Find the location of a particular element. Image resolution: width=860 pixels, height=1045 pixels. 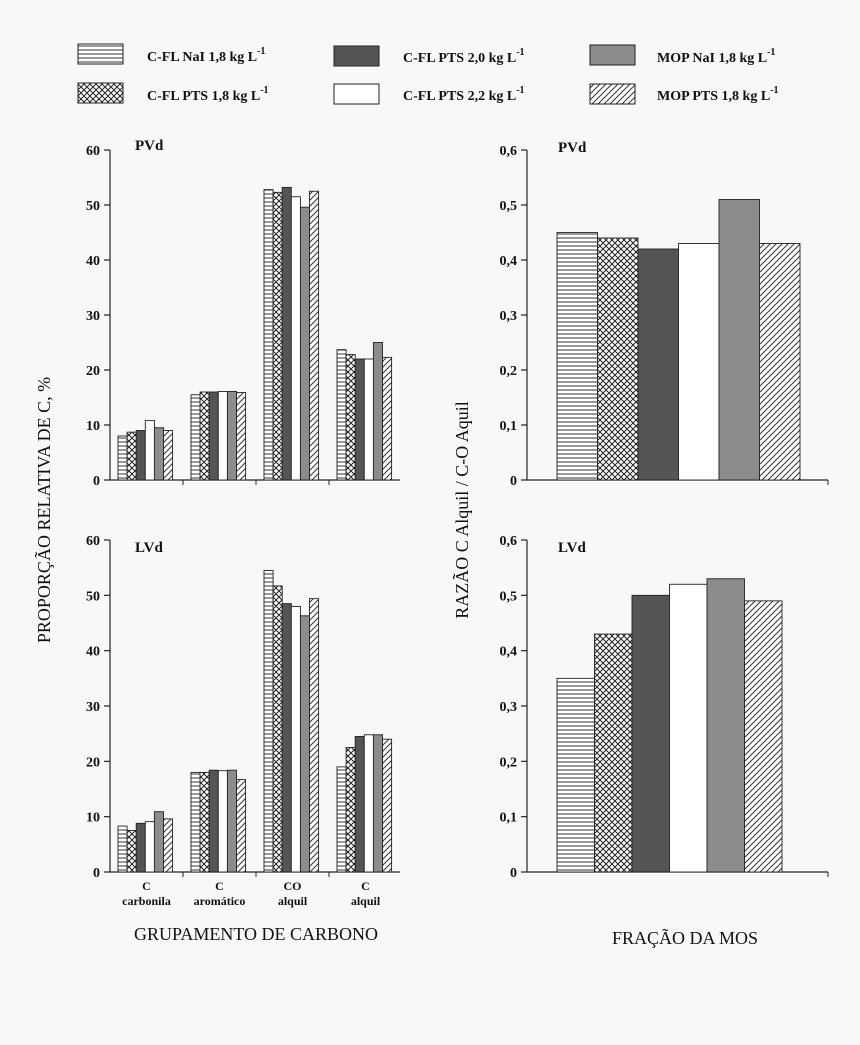

chart-bottom-right-lvd: LVd 0 0,1 0,2 0,3 0,4 0,5 0,6 is located at coordinates (664, 707).